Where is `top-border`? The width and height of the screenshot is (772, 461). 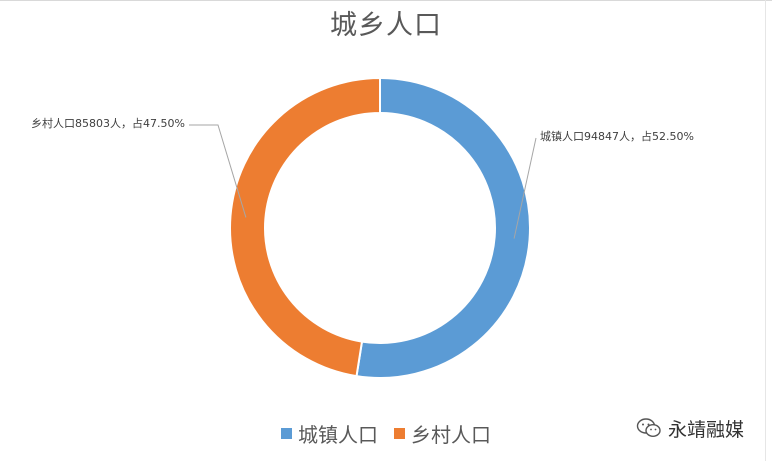
top-border is located at coordinates (386, 0).